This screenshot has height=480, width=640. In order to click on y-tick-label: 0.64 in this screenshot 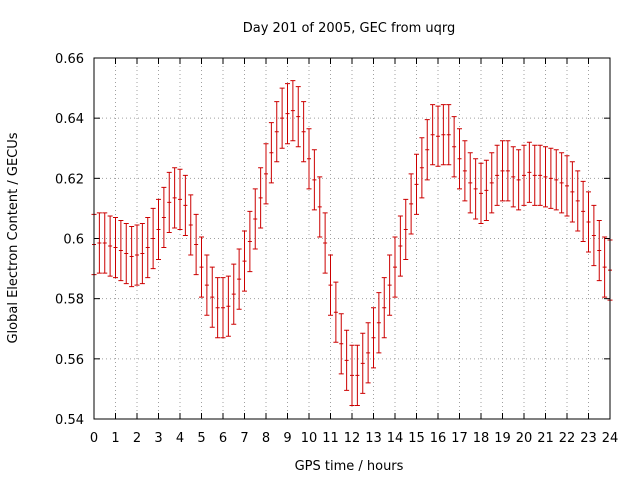, I will do `click(69, 119)`.